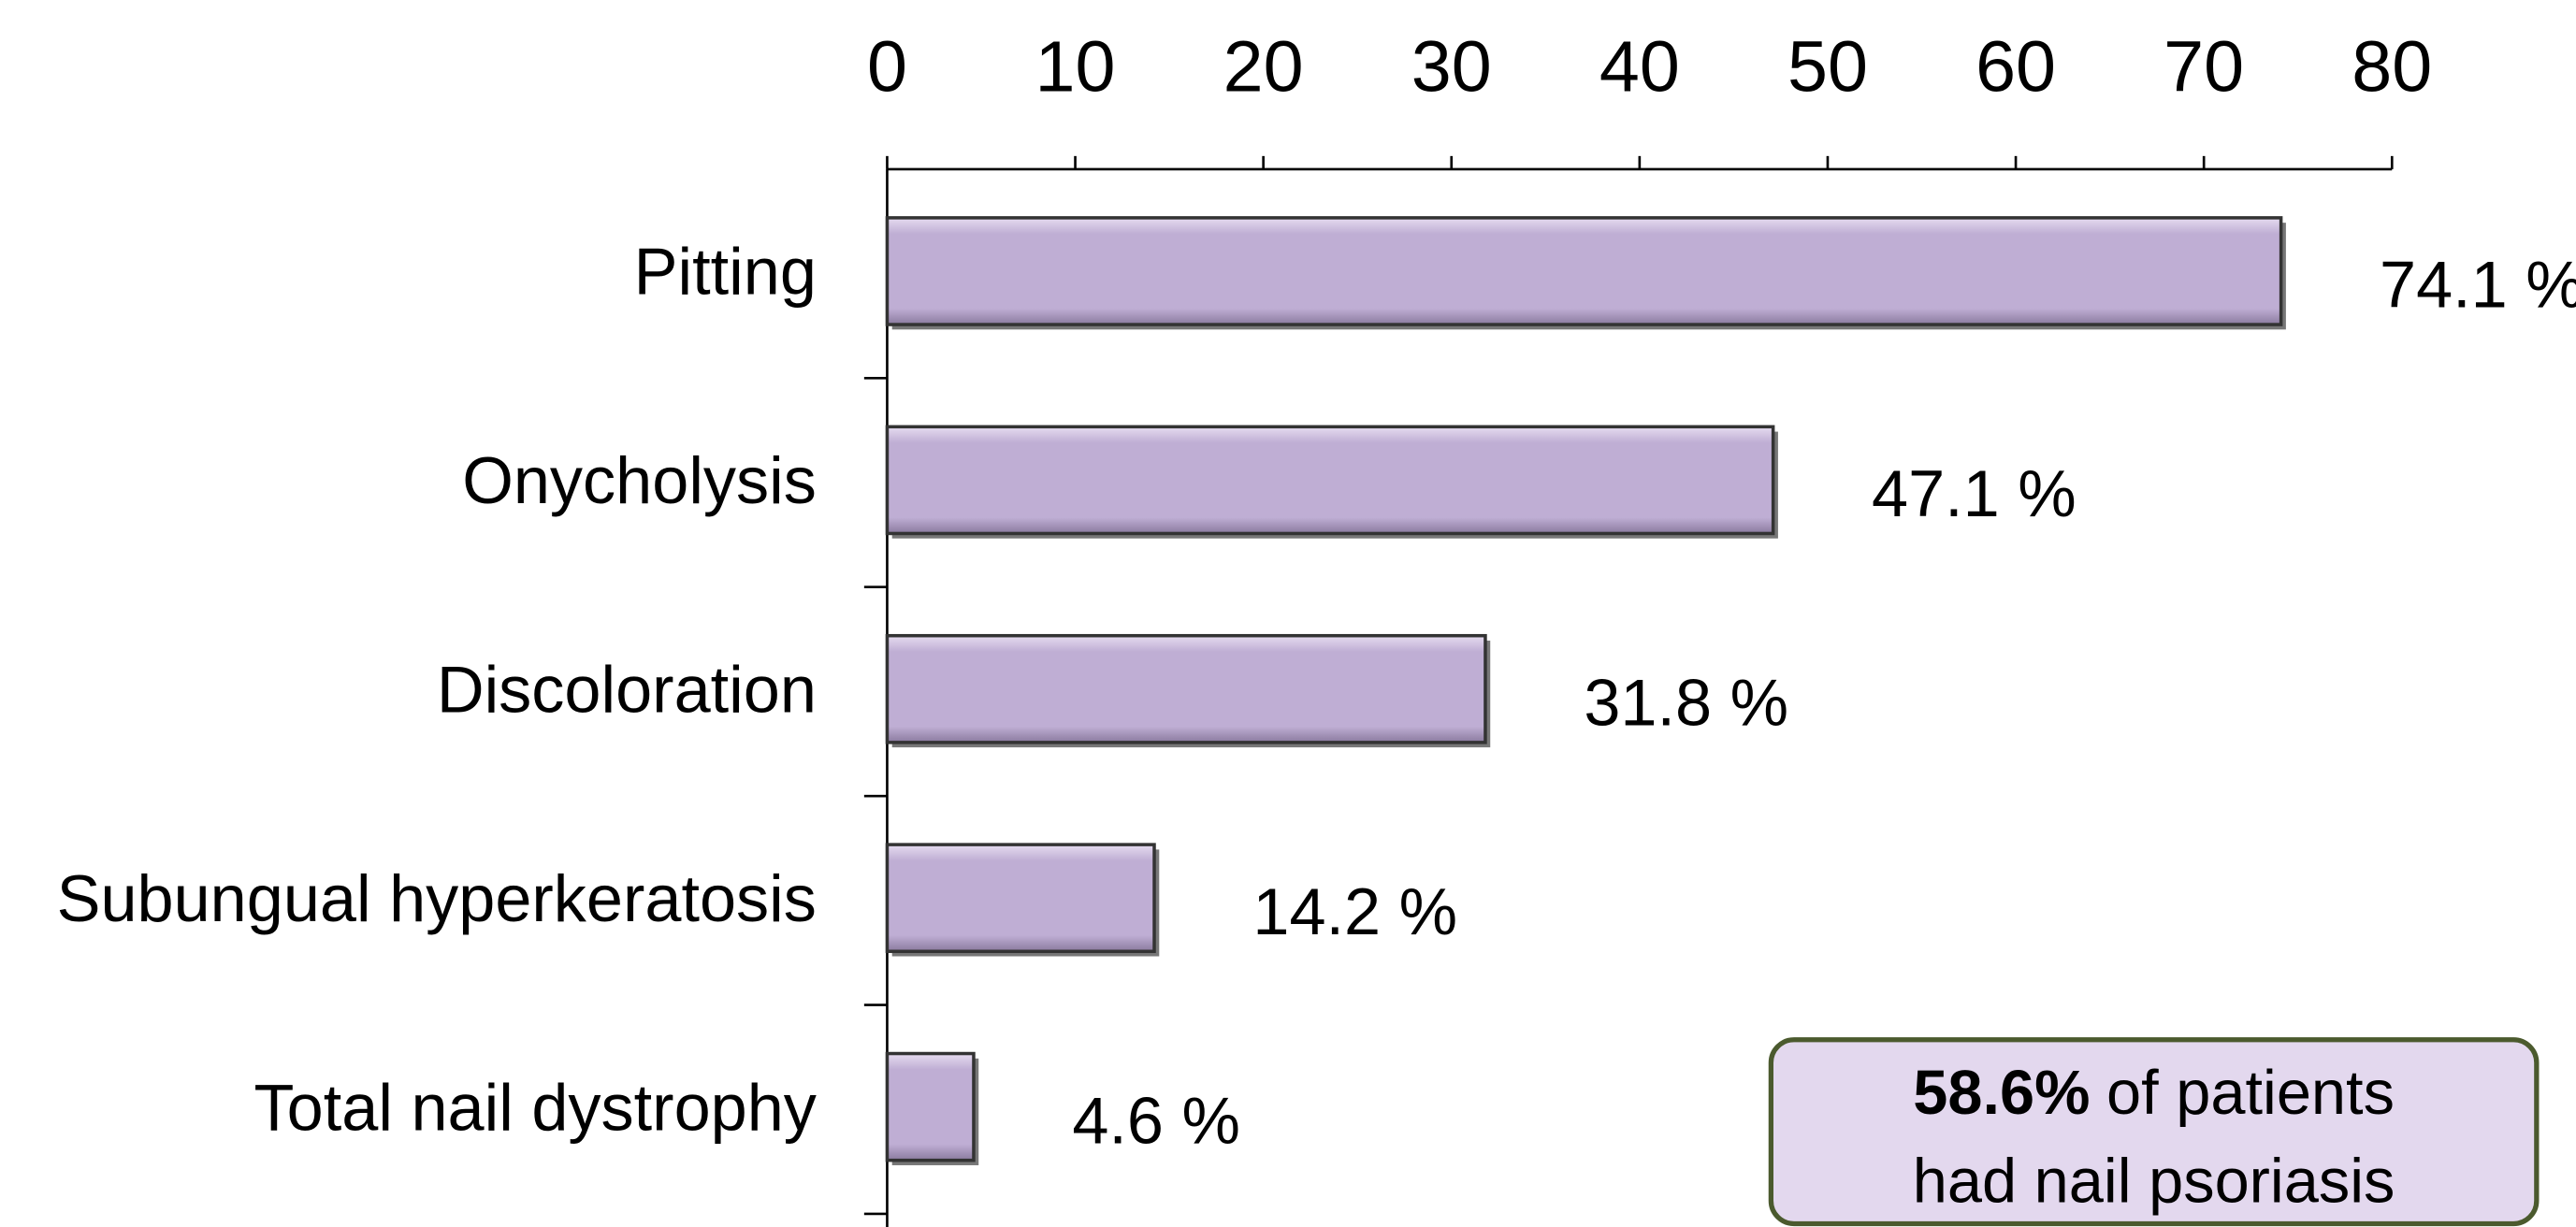 The height and width of the screenshot is (1227, 2576). What do you see at coordinates (437, 898) in the screenshot?
I see `y-tick-label: Subungual hyperkeratosis` at bounding box center [437, 898].